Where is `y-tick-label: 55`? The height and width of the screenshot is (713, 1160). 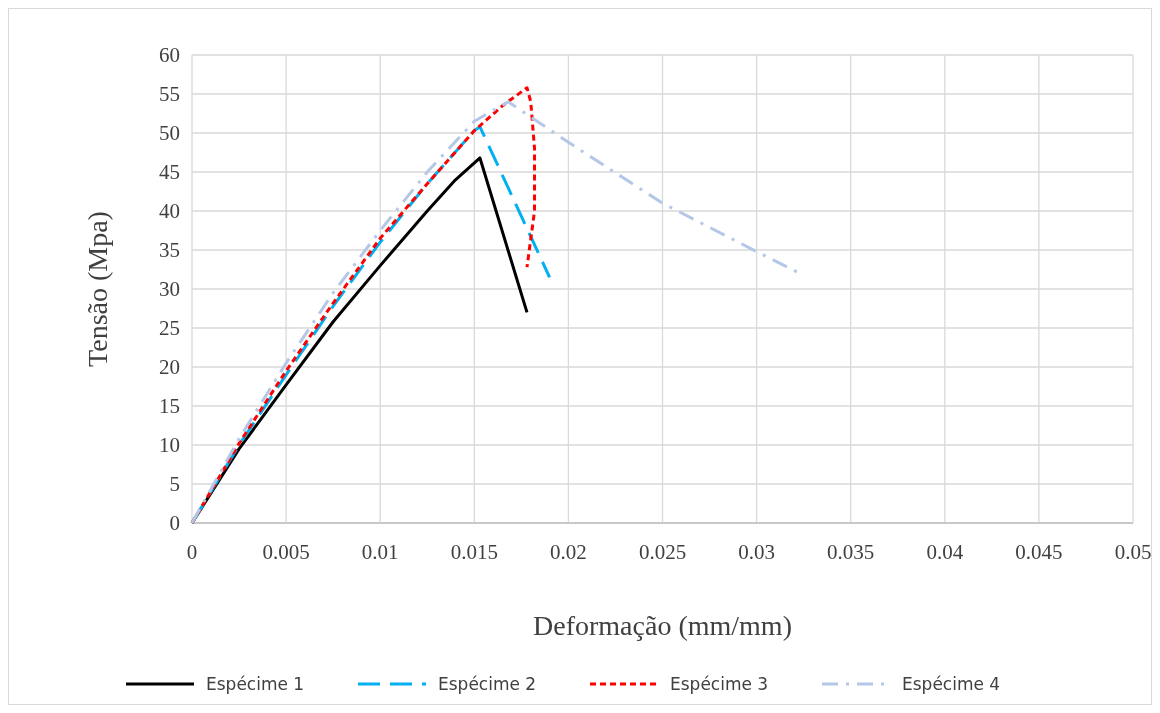 y-tick-label: 55 is located at coordinates (169, 94).